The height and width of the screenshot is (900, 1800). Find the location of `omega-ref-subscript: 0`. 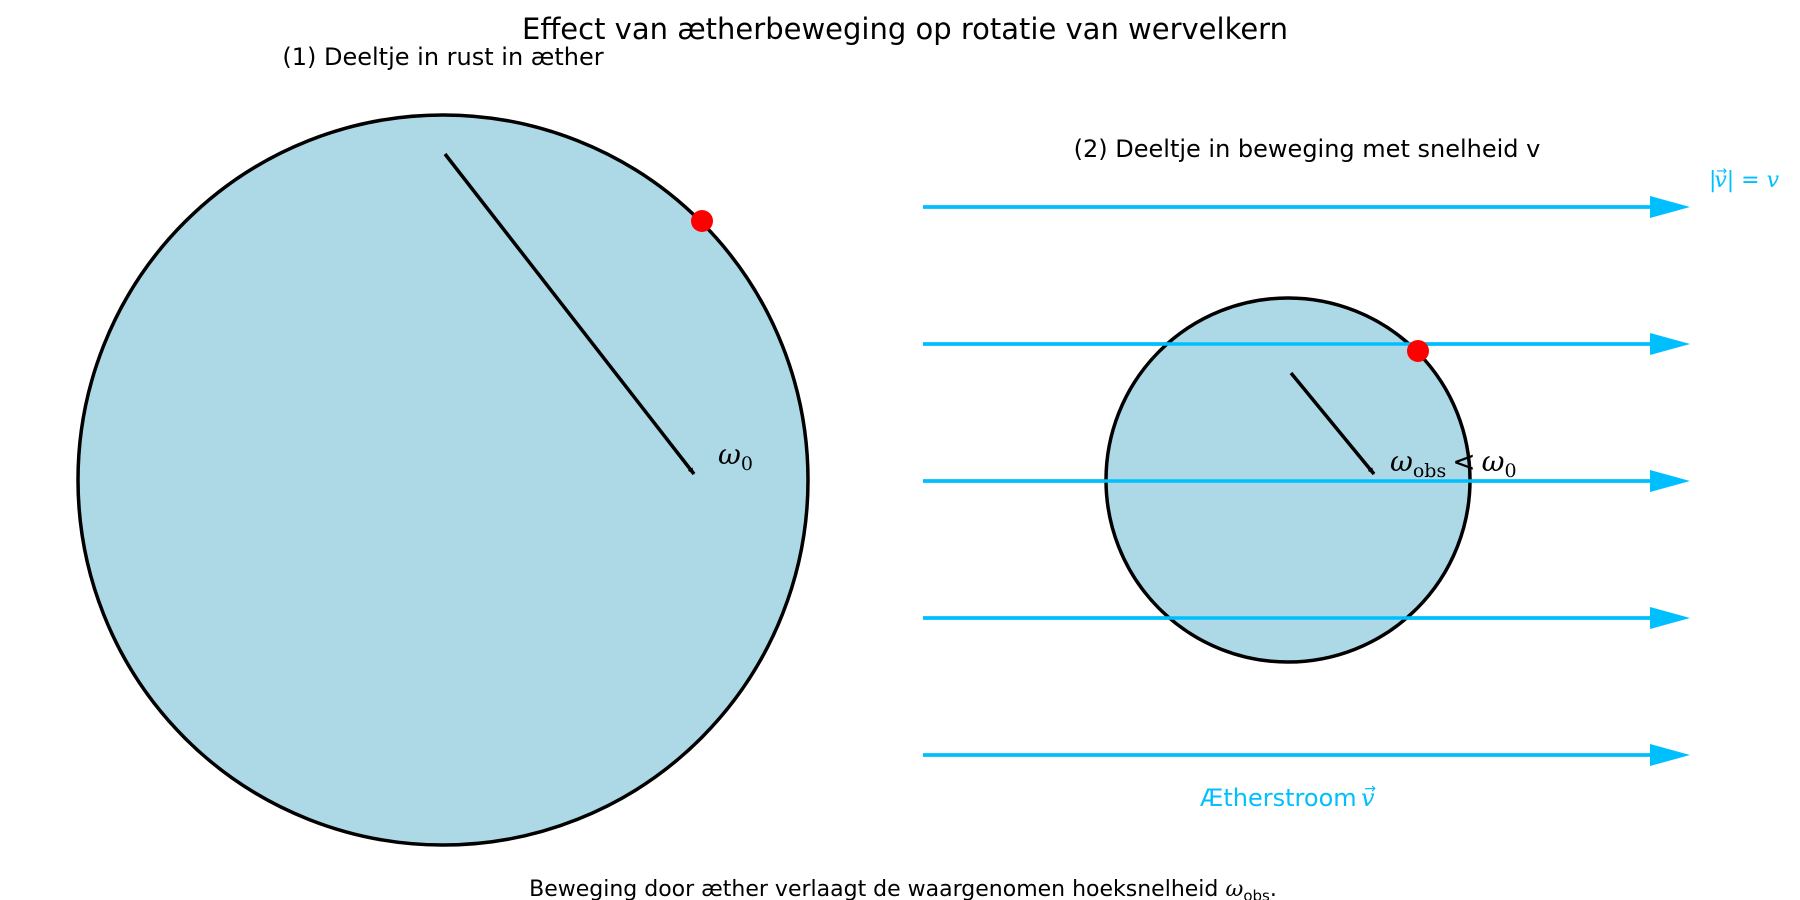

omega-ref-subscript: 0 is located at coordinates (1511, 471).